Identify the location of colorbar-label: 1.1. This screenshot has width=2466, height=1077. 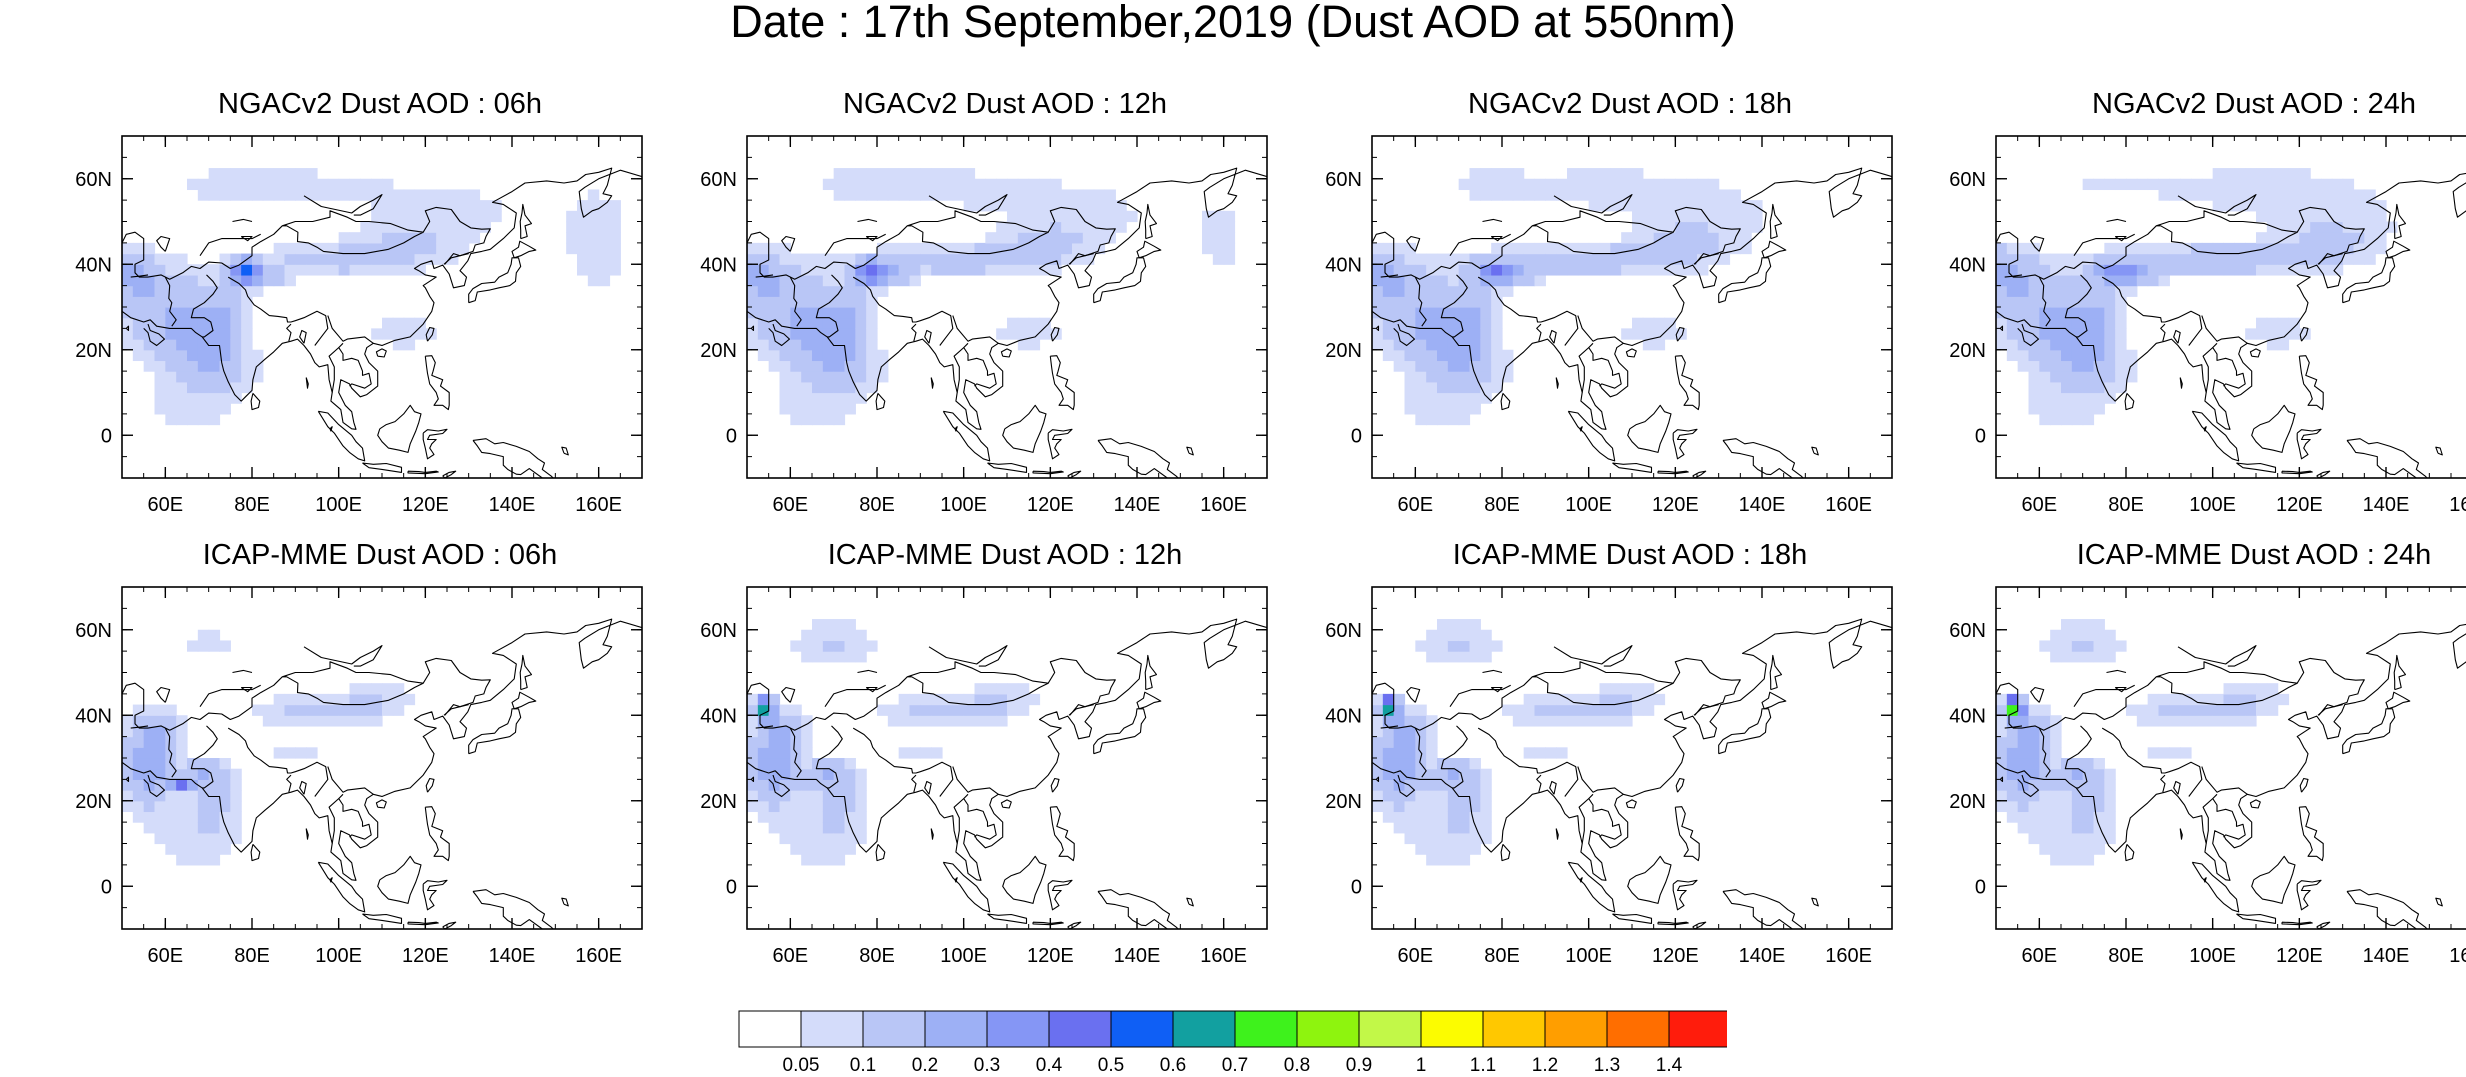
(1483, 1063).